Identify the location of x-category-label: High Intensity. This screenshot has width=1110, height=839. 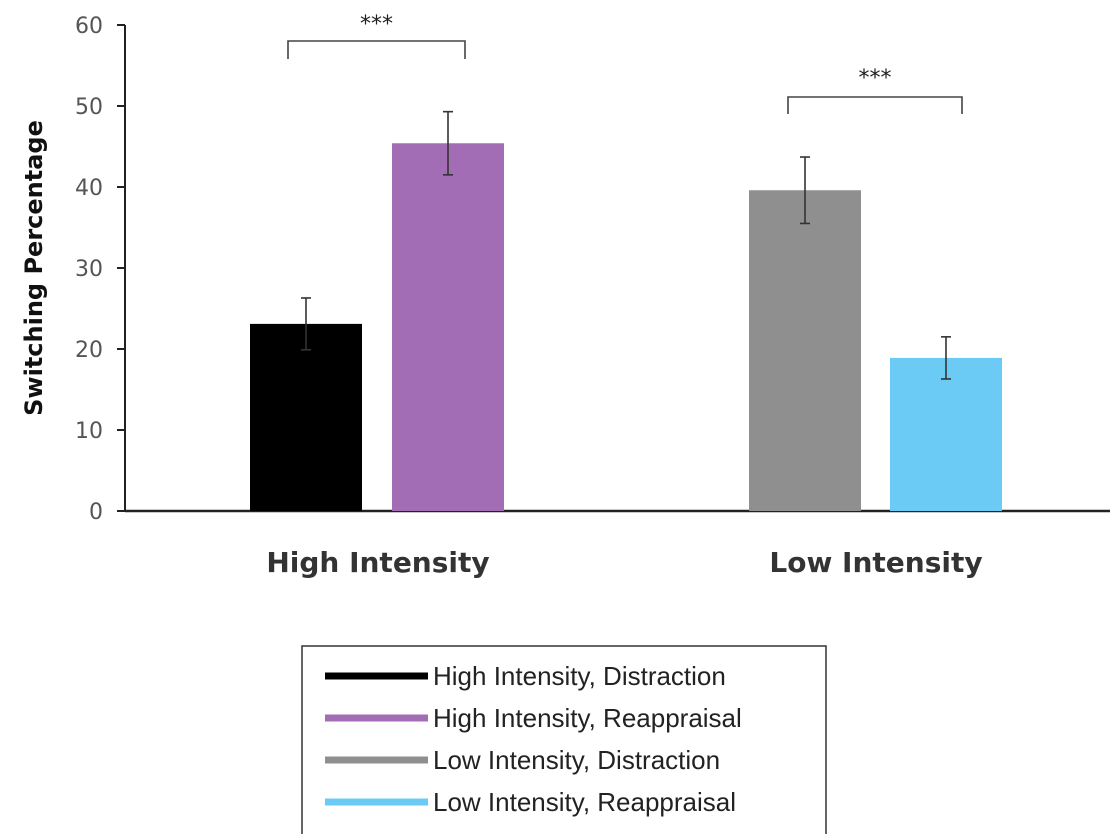
(377, 562).